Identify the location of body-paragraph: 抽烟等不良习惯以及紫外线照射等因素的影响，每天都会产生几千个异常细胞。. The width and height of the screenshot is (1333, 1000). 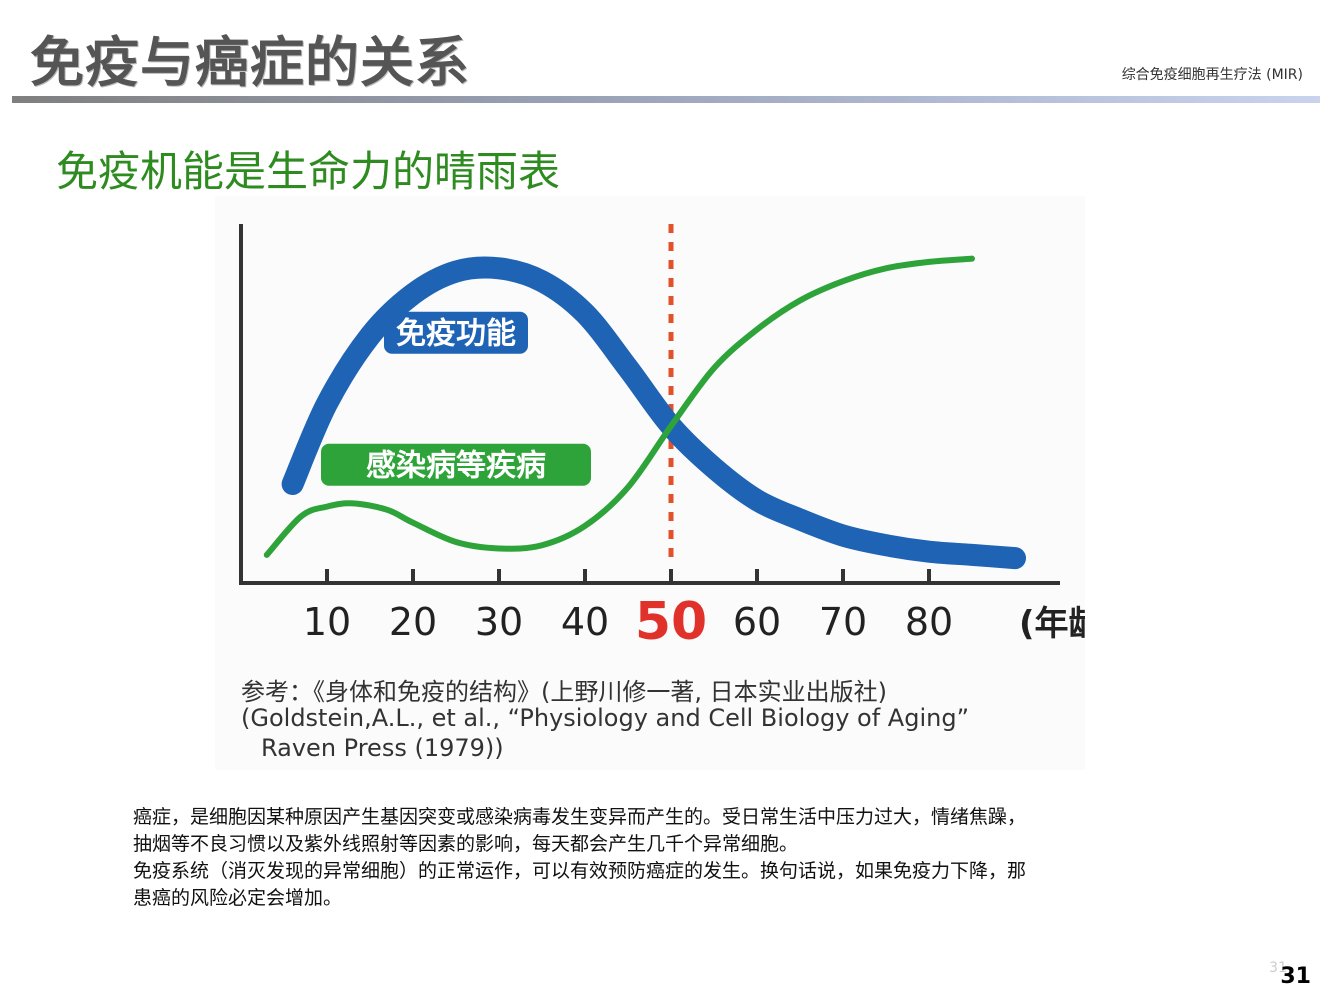
(466, 844).